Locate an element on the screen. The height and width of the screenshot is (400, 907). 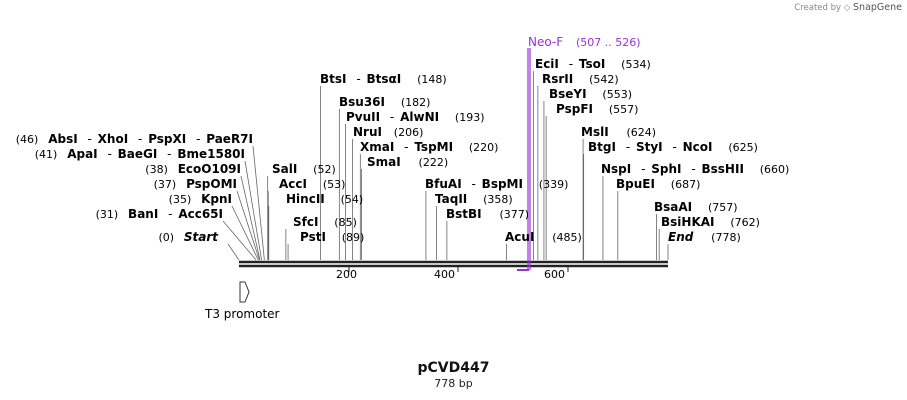
site-pos-358: (358) is located at coordinates (498, 199).